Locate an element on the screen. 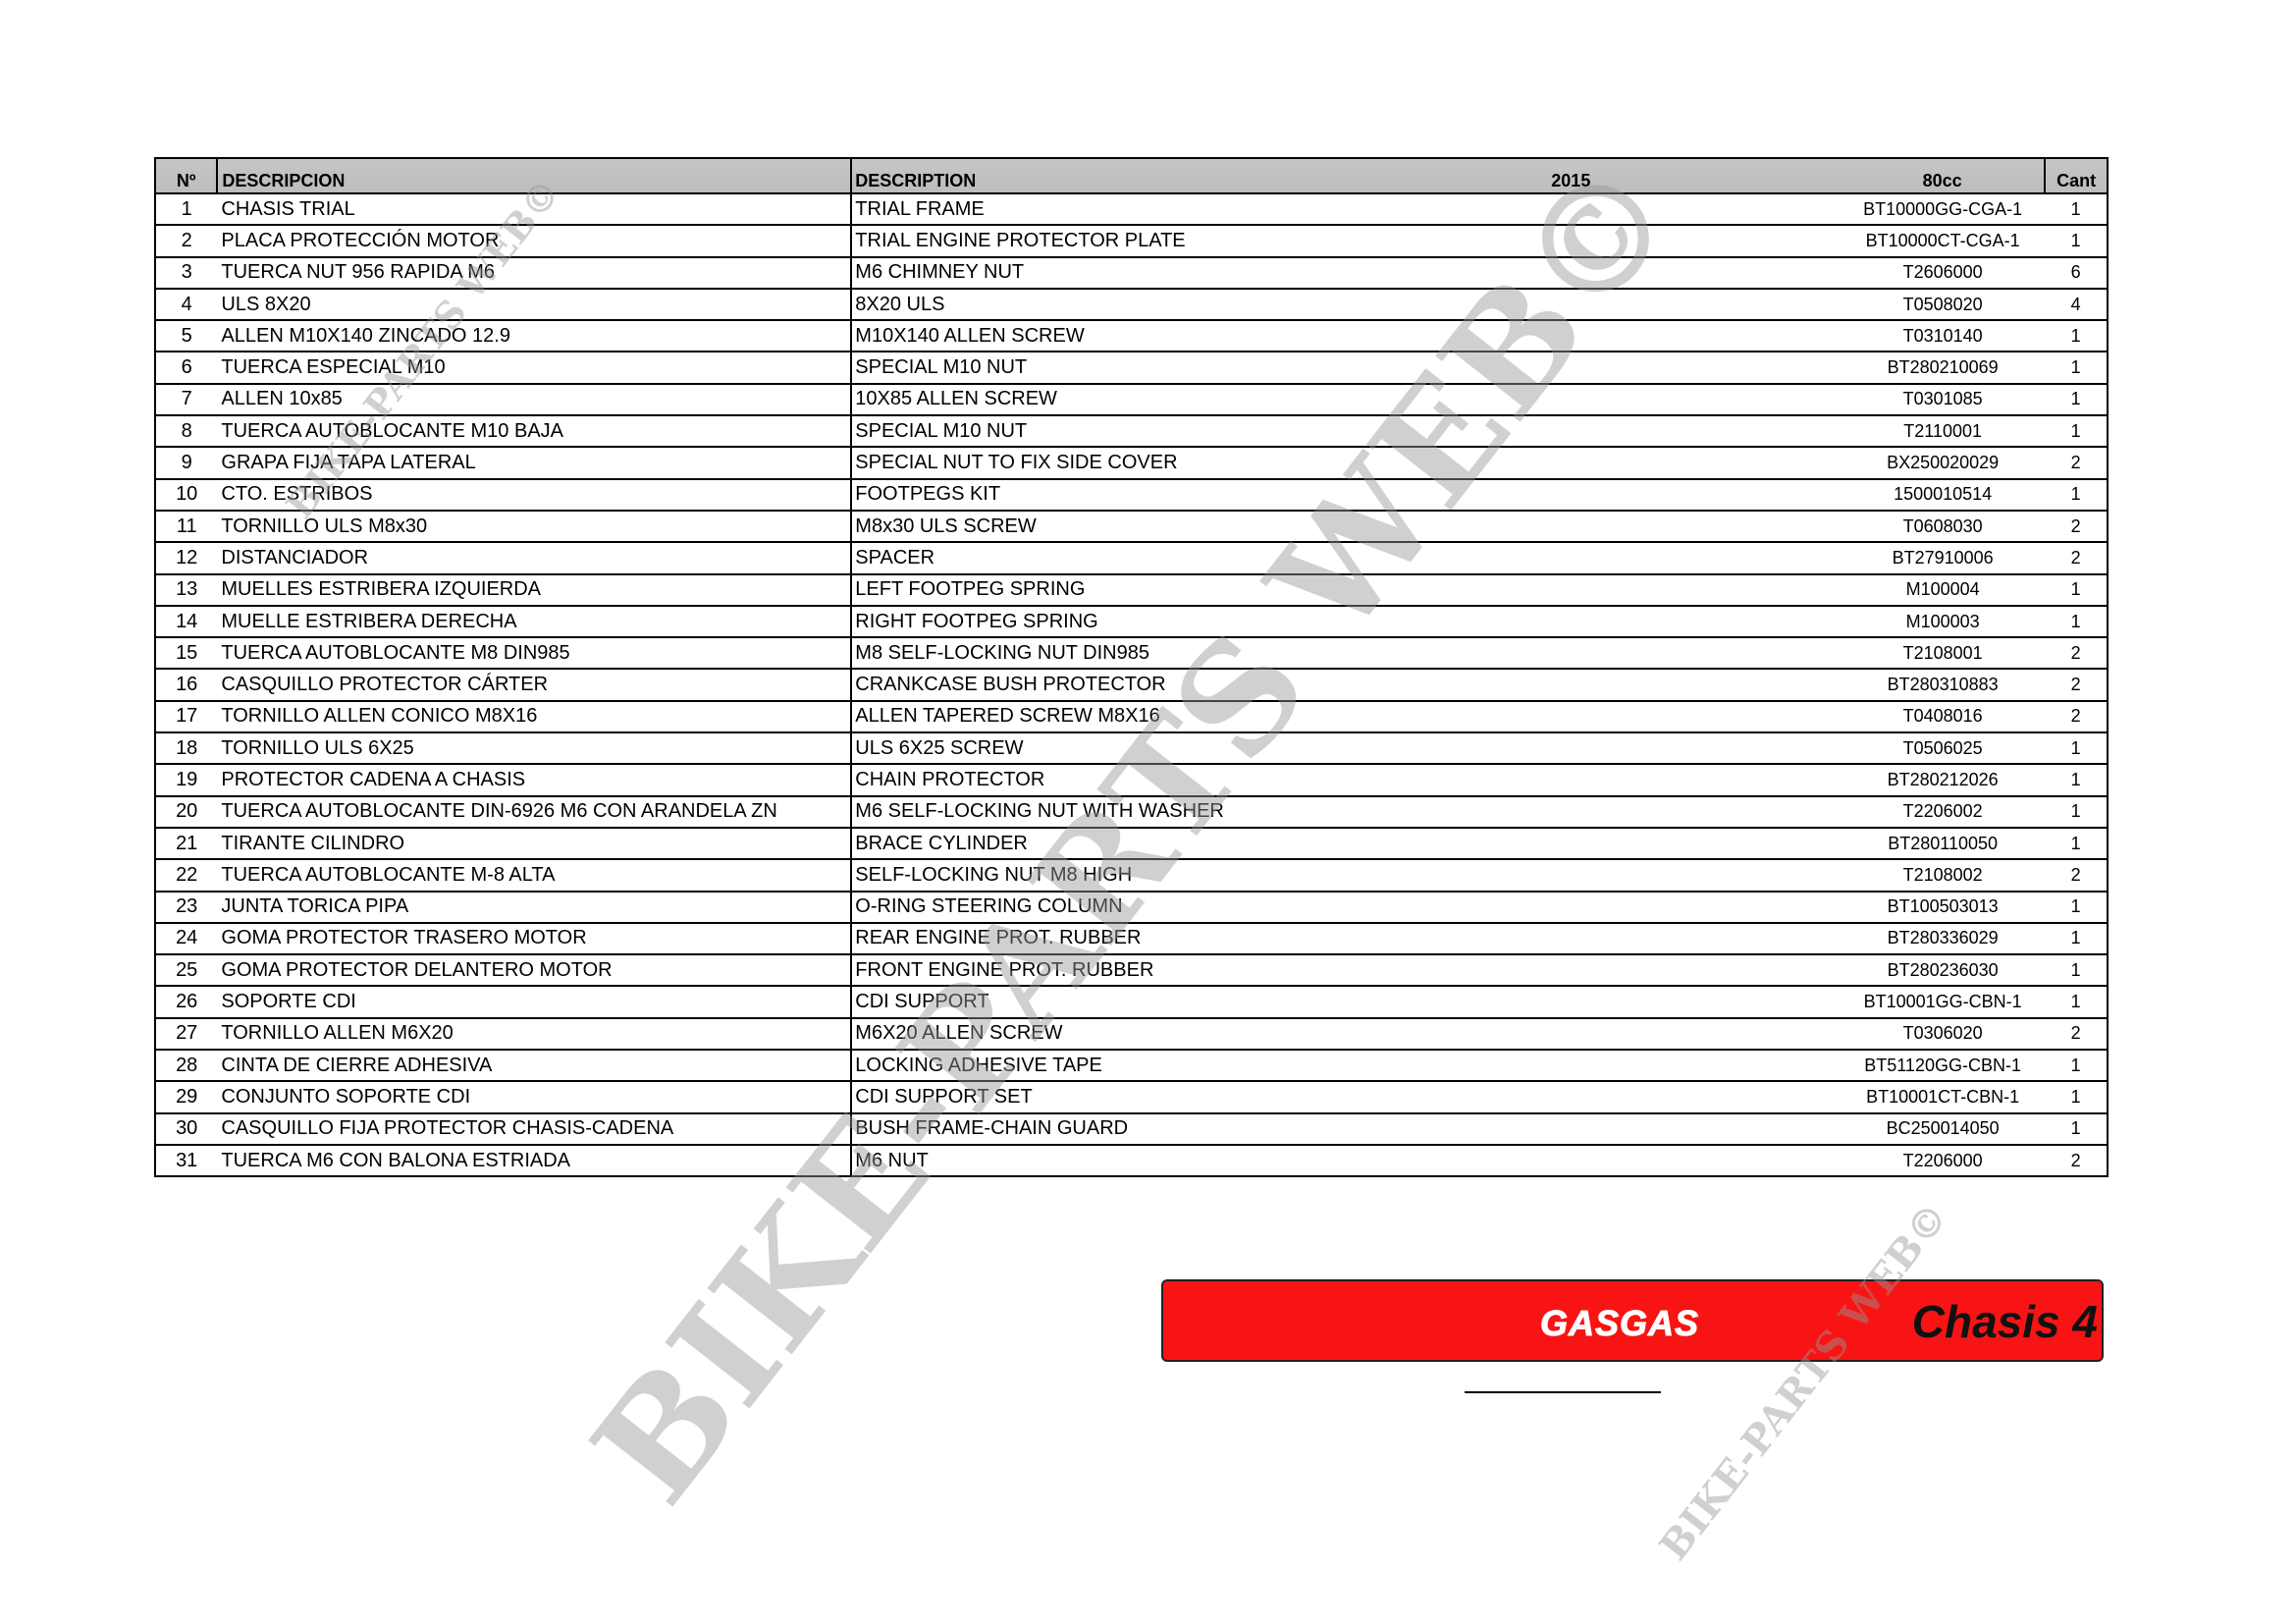  table-row: 10 CTO. ESTRIBOS FOOTPEGS KIT 1500010514 1 is located at coordinates (1131, 495).